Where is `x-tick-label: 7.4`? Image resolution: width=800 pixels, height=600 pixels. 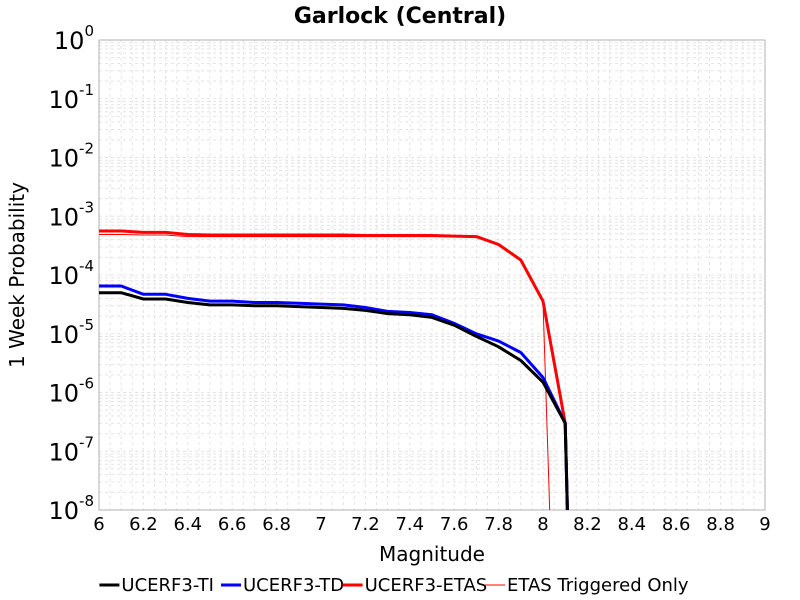
x-tick-label: 7.4 is located at coordinates (409, 524).